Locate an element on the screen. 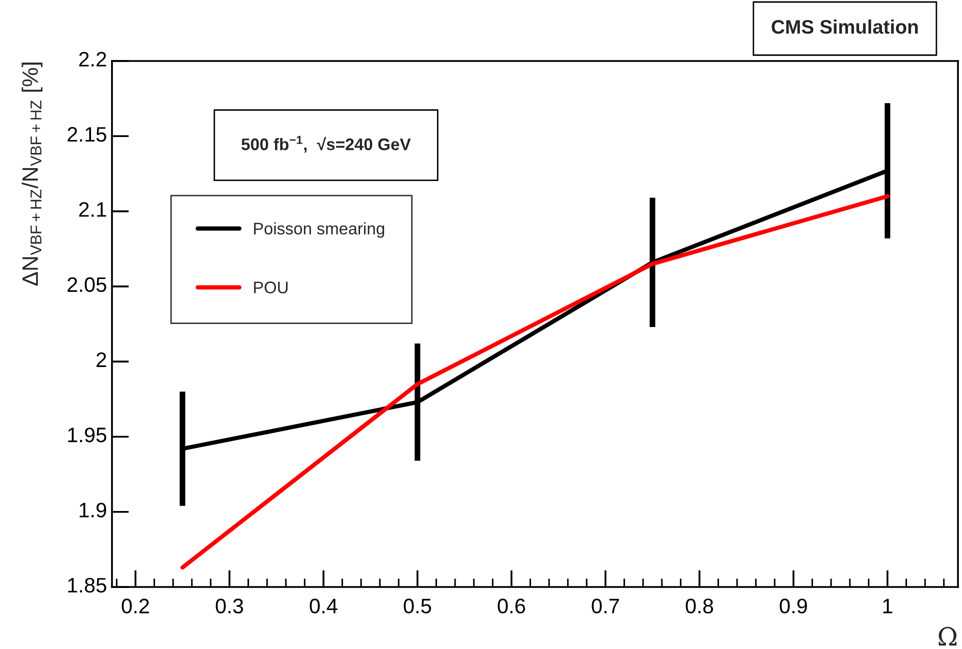 Image resolution: width=962 pixels, height=649 pixels. legend-label: Poisson smearing is located at coordinates (319, 230).